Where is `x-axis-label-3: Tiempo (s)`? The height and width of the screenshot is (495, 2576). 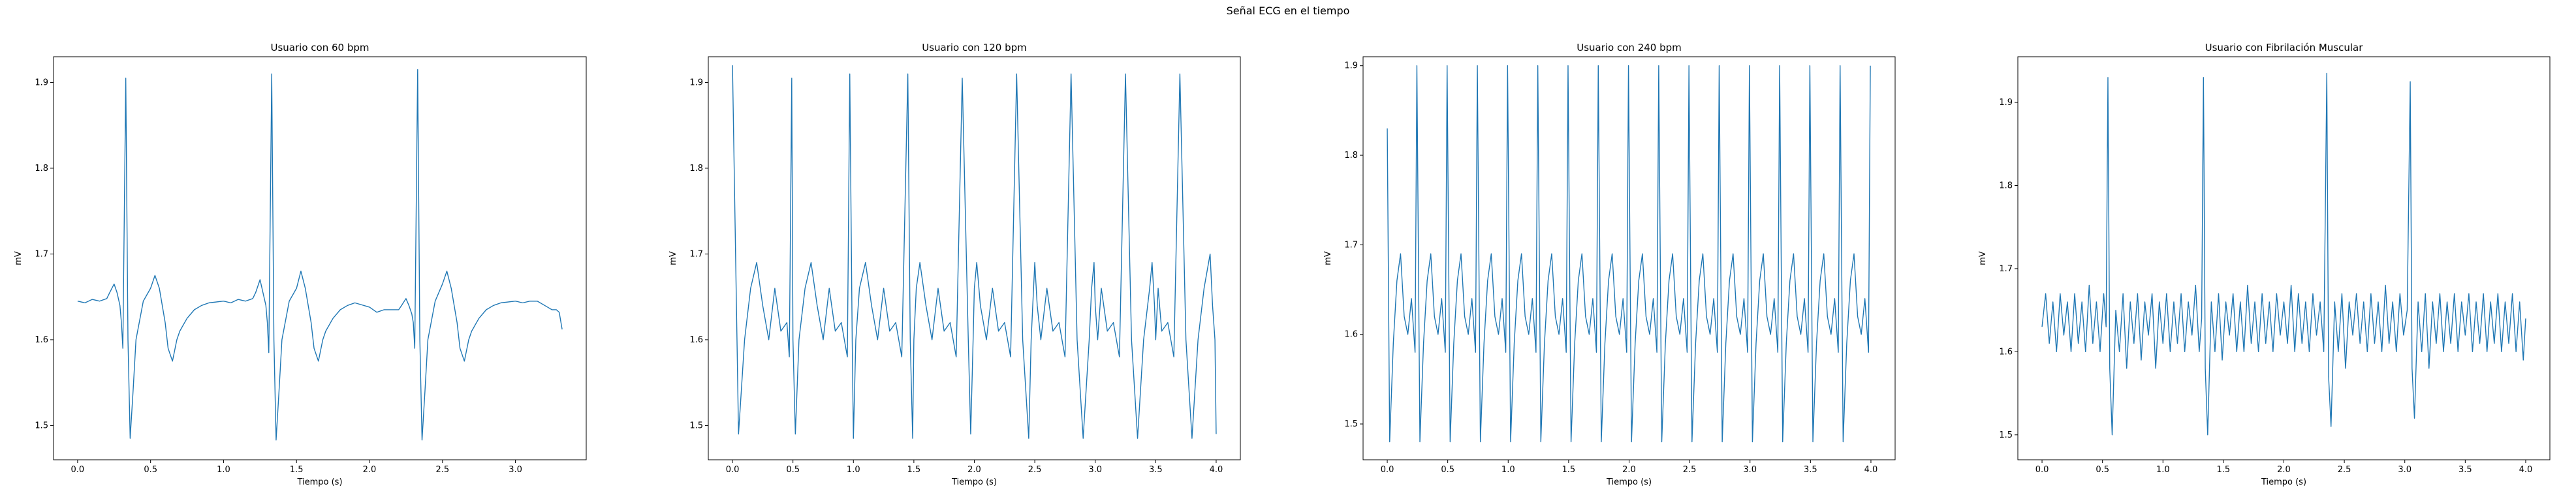 x-axis-label-3: Tiempo (s) is located at coordinates (1629, 482).